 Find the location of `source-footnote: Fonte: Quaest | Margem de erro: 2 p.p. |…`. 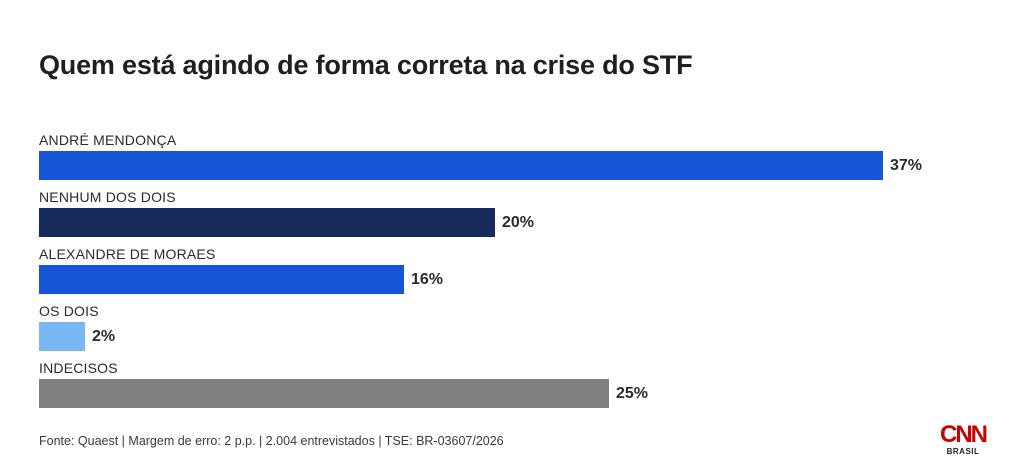

source-footnote: Fonte: Quaest | Margem de erro: 2 p.p. |… is located at coordinates (271, 441).